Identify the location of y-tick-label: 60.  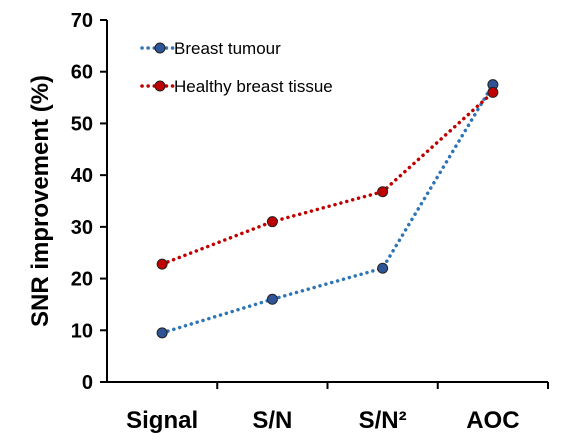
(82, 73).